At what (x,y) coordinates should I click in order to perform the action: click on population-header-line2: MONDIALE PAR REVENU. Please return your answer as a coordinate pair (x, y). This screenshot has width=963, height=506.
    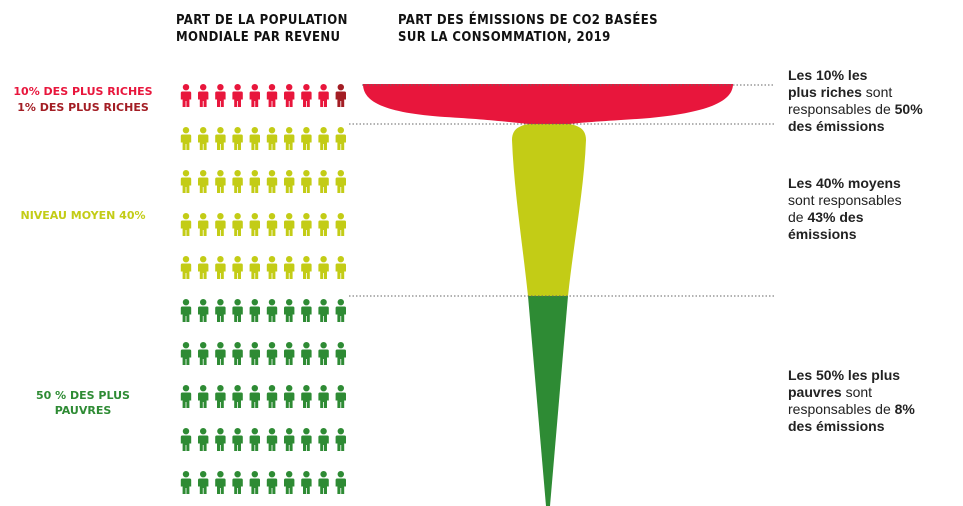
    Looking at the image, I should click on (258, 37).